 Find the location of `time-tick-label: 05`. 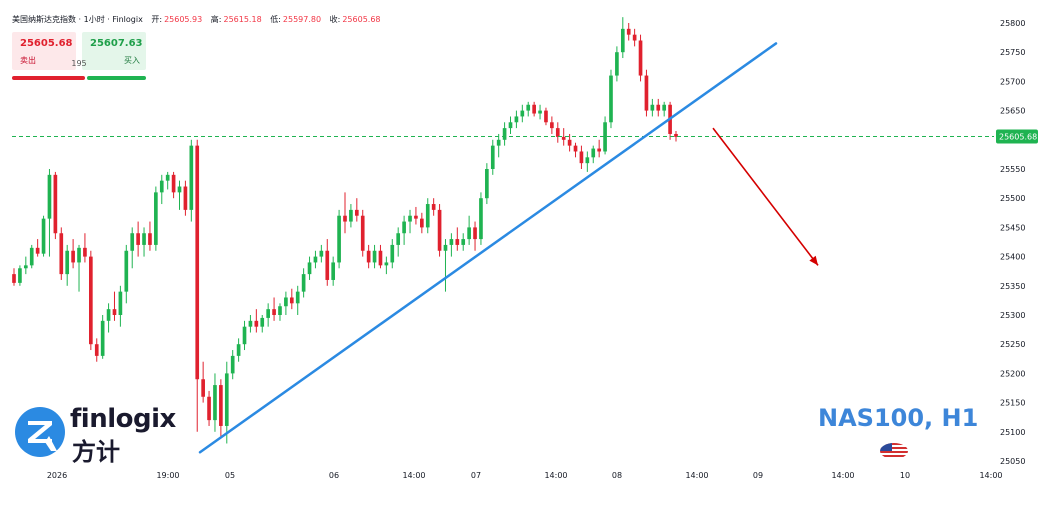

time-tick-label: 05 is located at coordinates (230, 475).